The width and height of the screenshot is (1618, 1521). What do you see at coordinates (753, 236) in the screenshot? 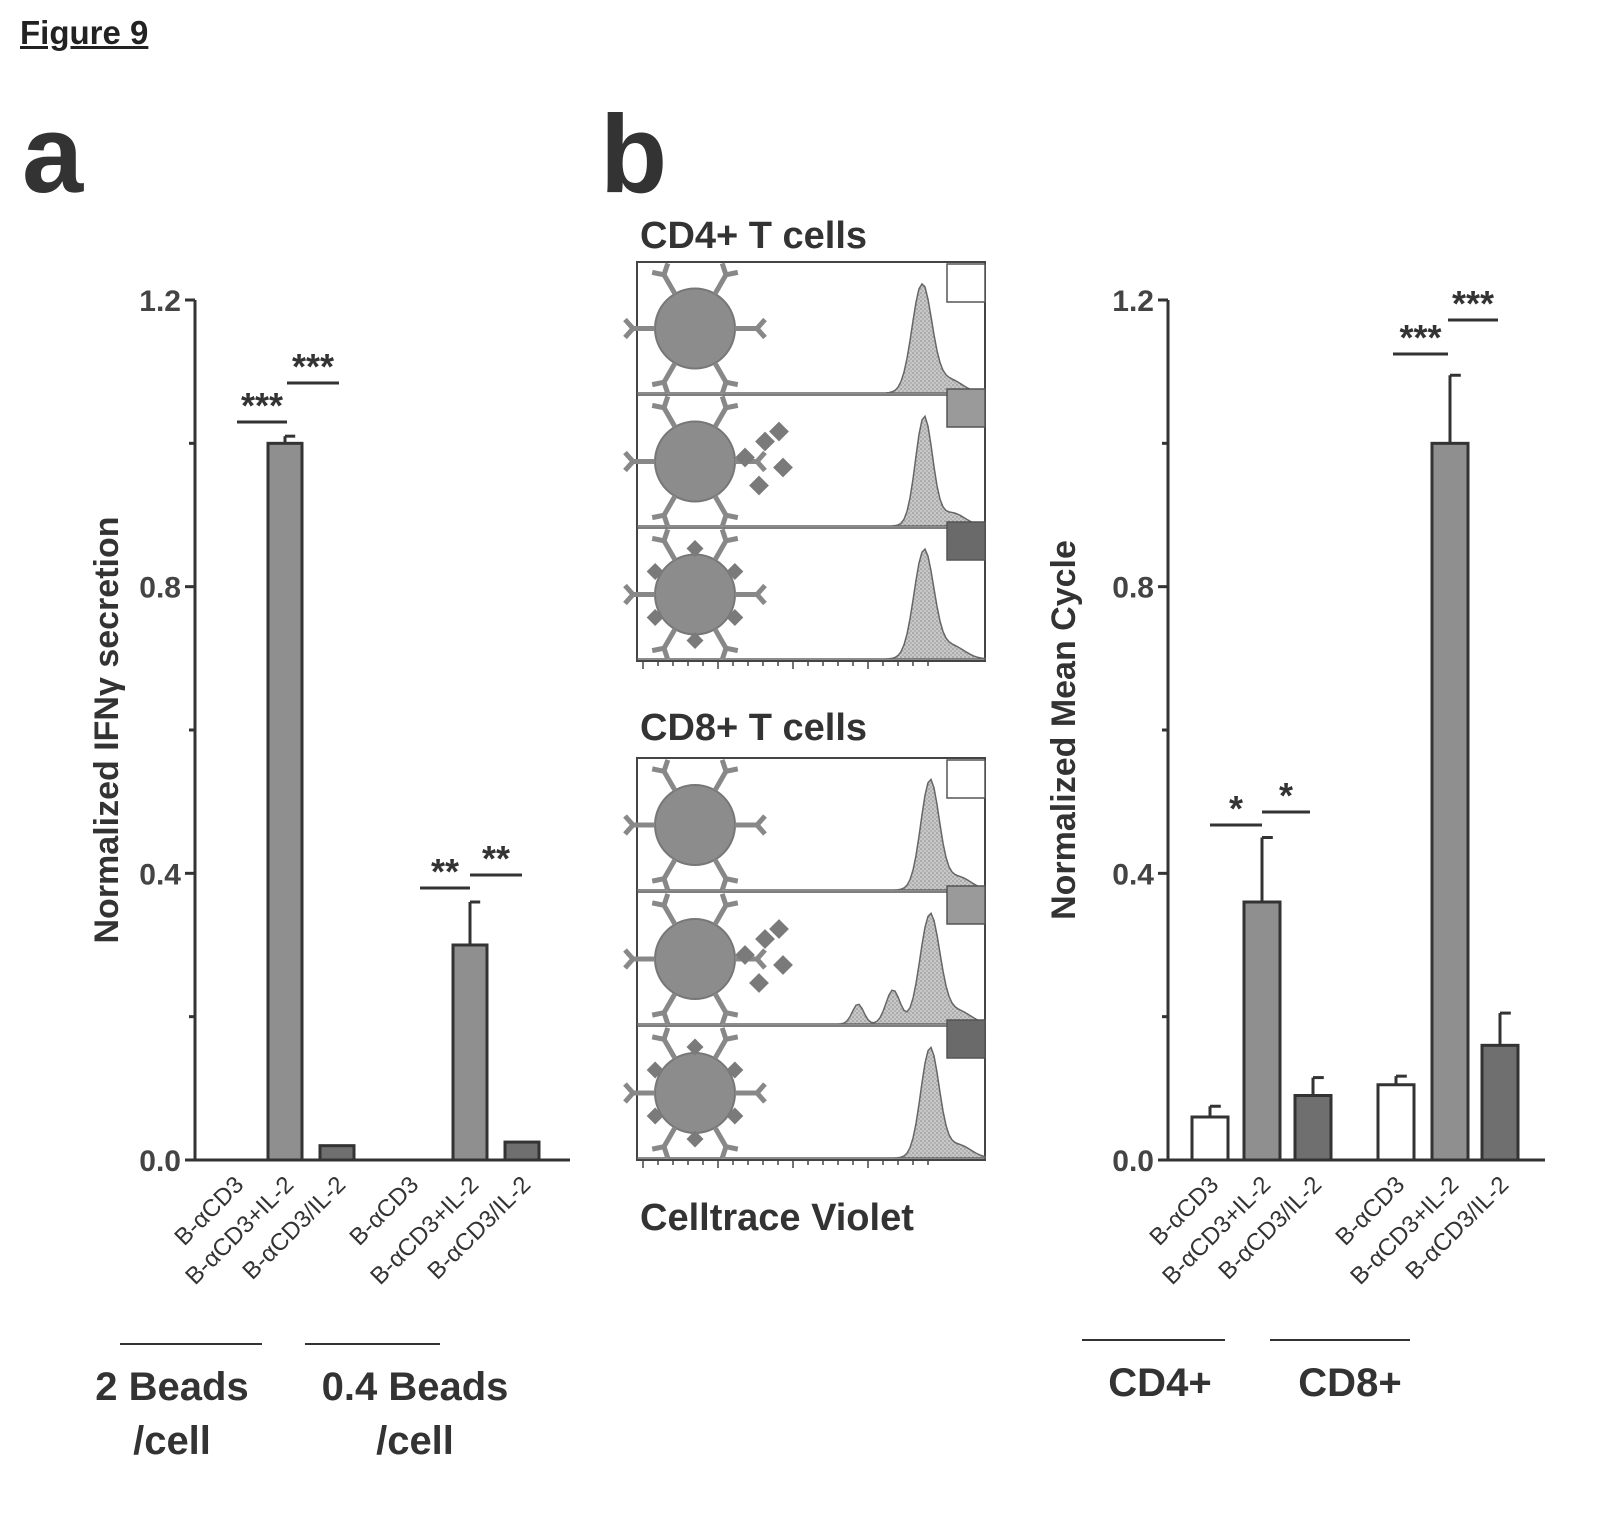
I see `cd4-title: CD4+ T cells` at bounding box center [753, 236].